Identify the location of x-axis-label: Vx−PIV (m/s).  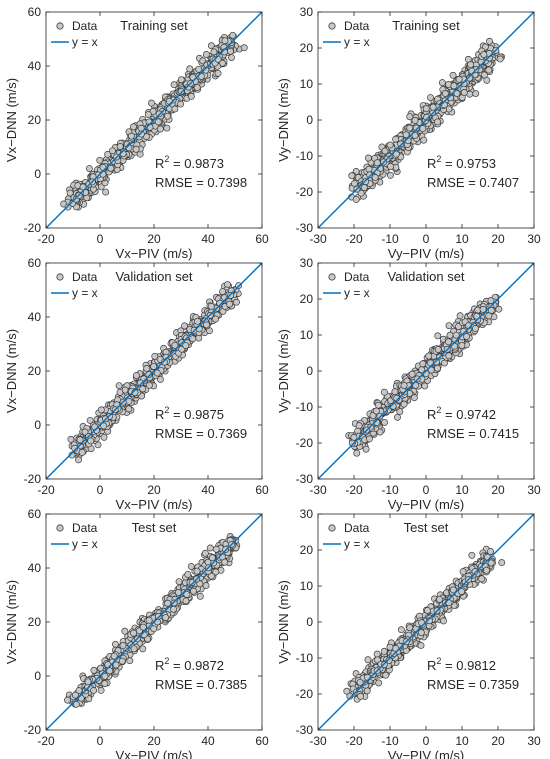
(154, 753).